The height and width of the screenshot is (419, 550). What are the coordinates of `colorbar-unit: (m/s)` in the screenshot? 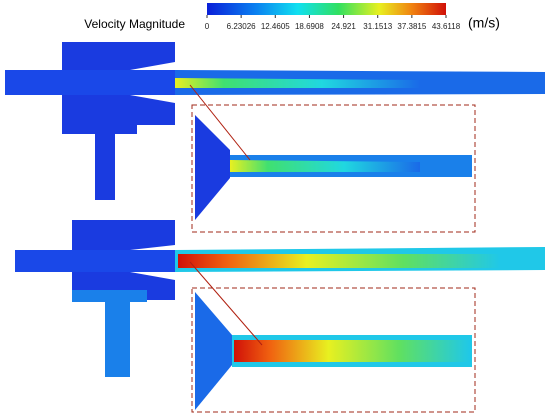 It's located at (484, 23).